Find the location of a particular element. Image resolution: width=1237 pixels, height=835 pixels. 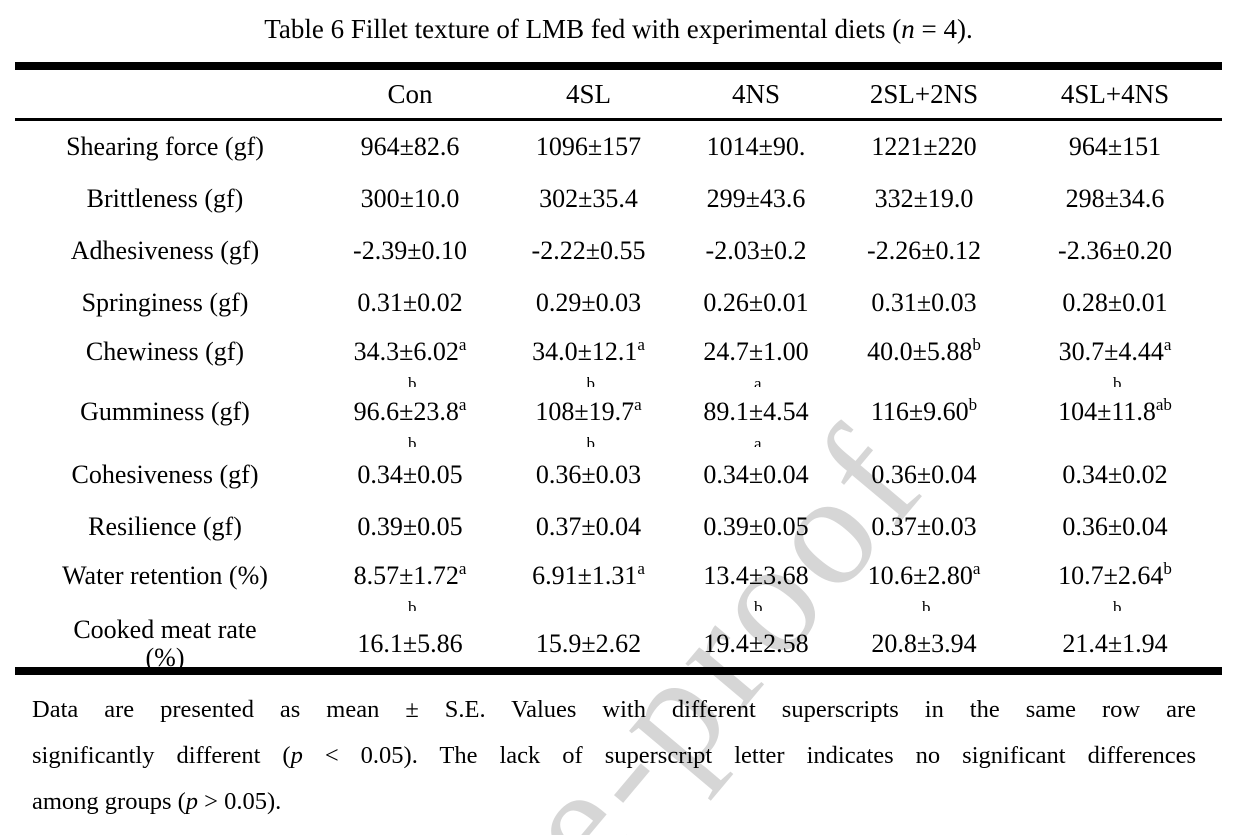

column-header: 4NS is located at coordinates (755, 94).